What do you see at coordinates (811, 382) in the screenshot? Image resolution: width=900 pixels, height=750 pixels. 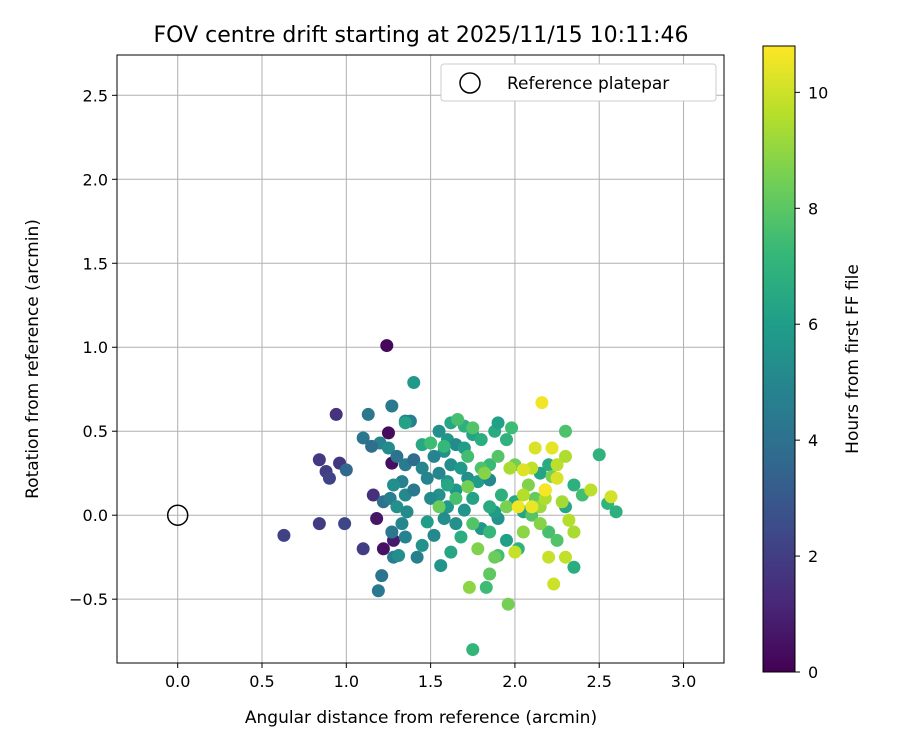 I see `colorbar-ticks: 0 2 4 6 8 10` at bounding box center [811, 382].